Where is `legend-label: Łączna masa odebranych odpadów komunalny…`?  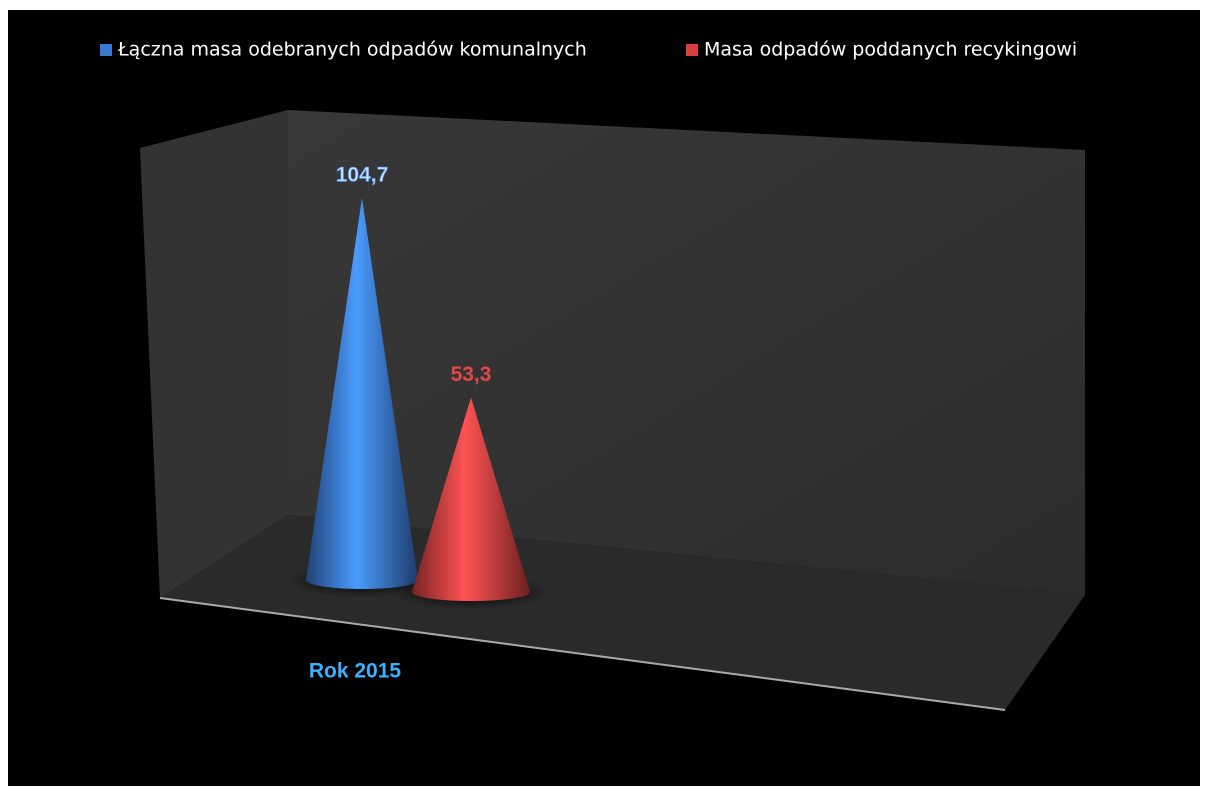 legend-label: Łączna masa odebranych odpadów komunalny… is located at coordinates (352, 50).